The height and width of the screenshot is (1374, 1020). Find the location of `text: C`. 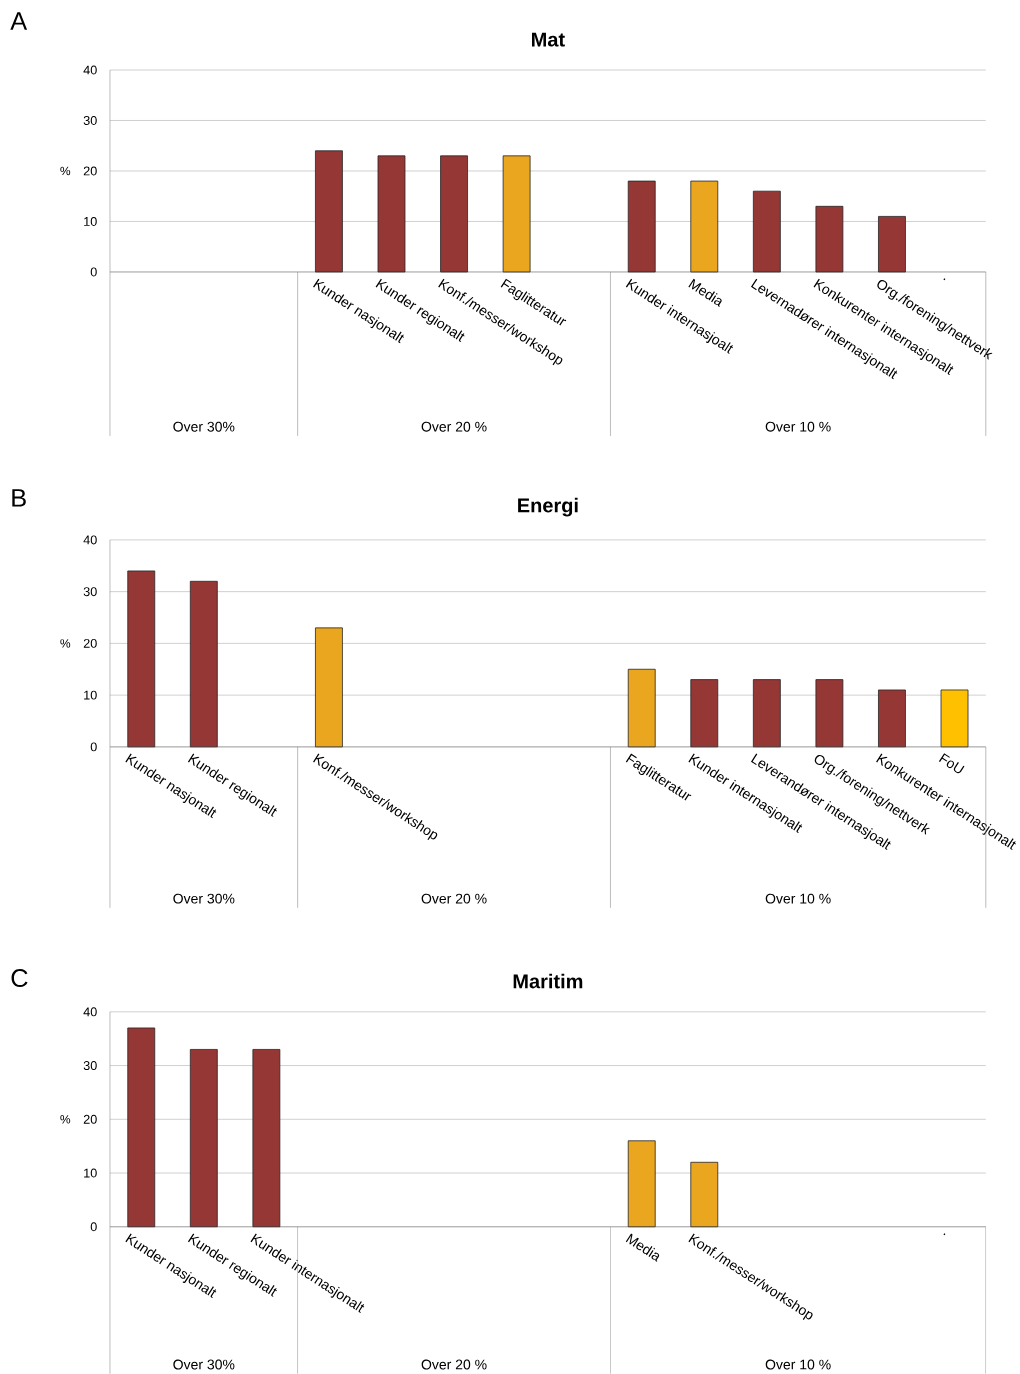

text: C is located at coordinates (19, 978).